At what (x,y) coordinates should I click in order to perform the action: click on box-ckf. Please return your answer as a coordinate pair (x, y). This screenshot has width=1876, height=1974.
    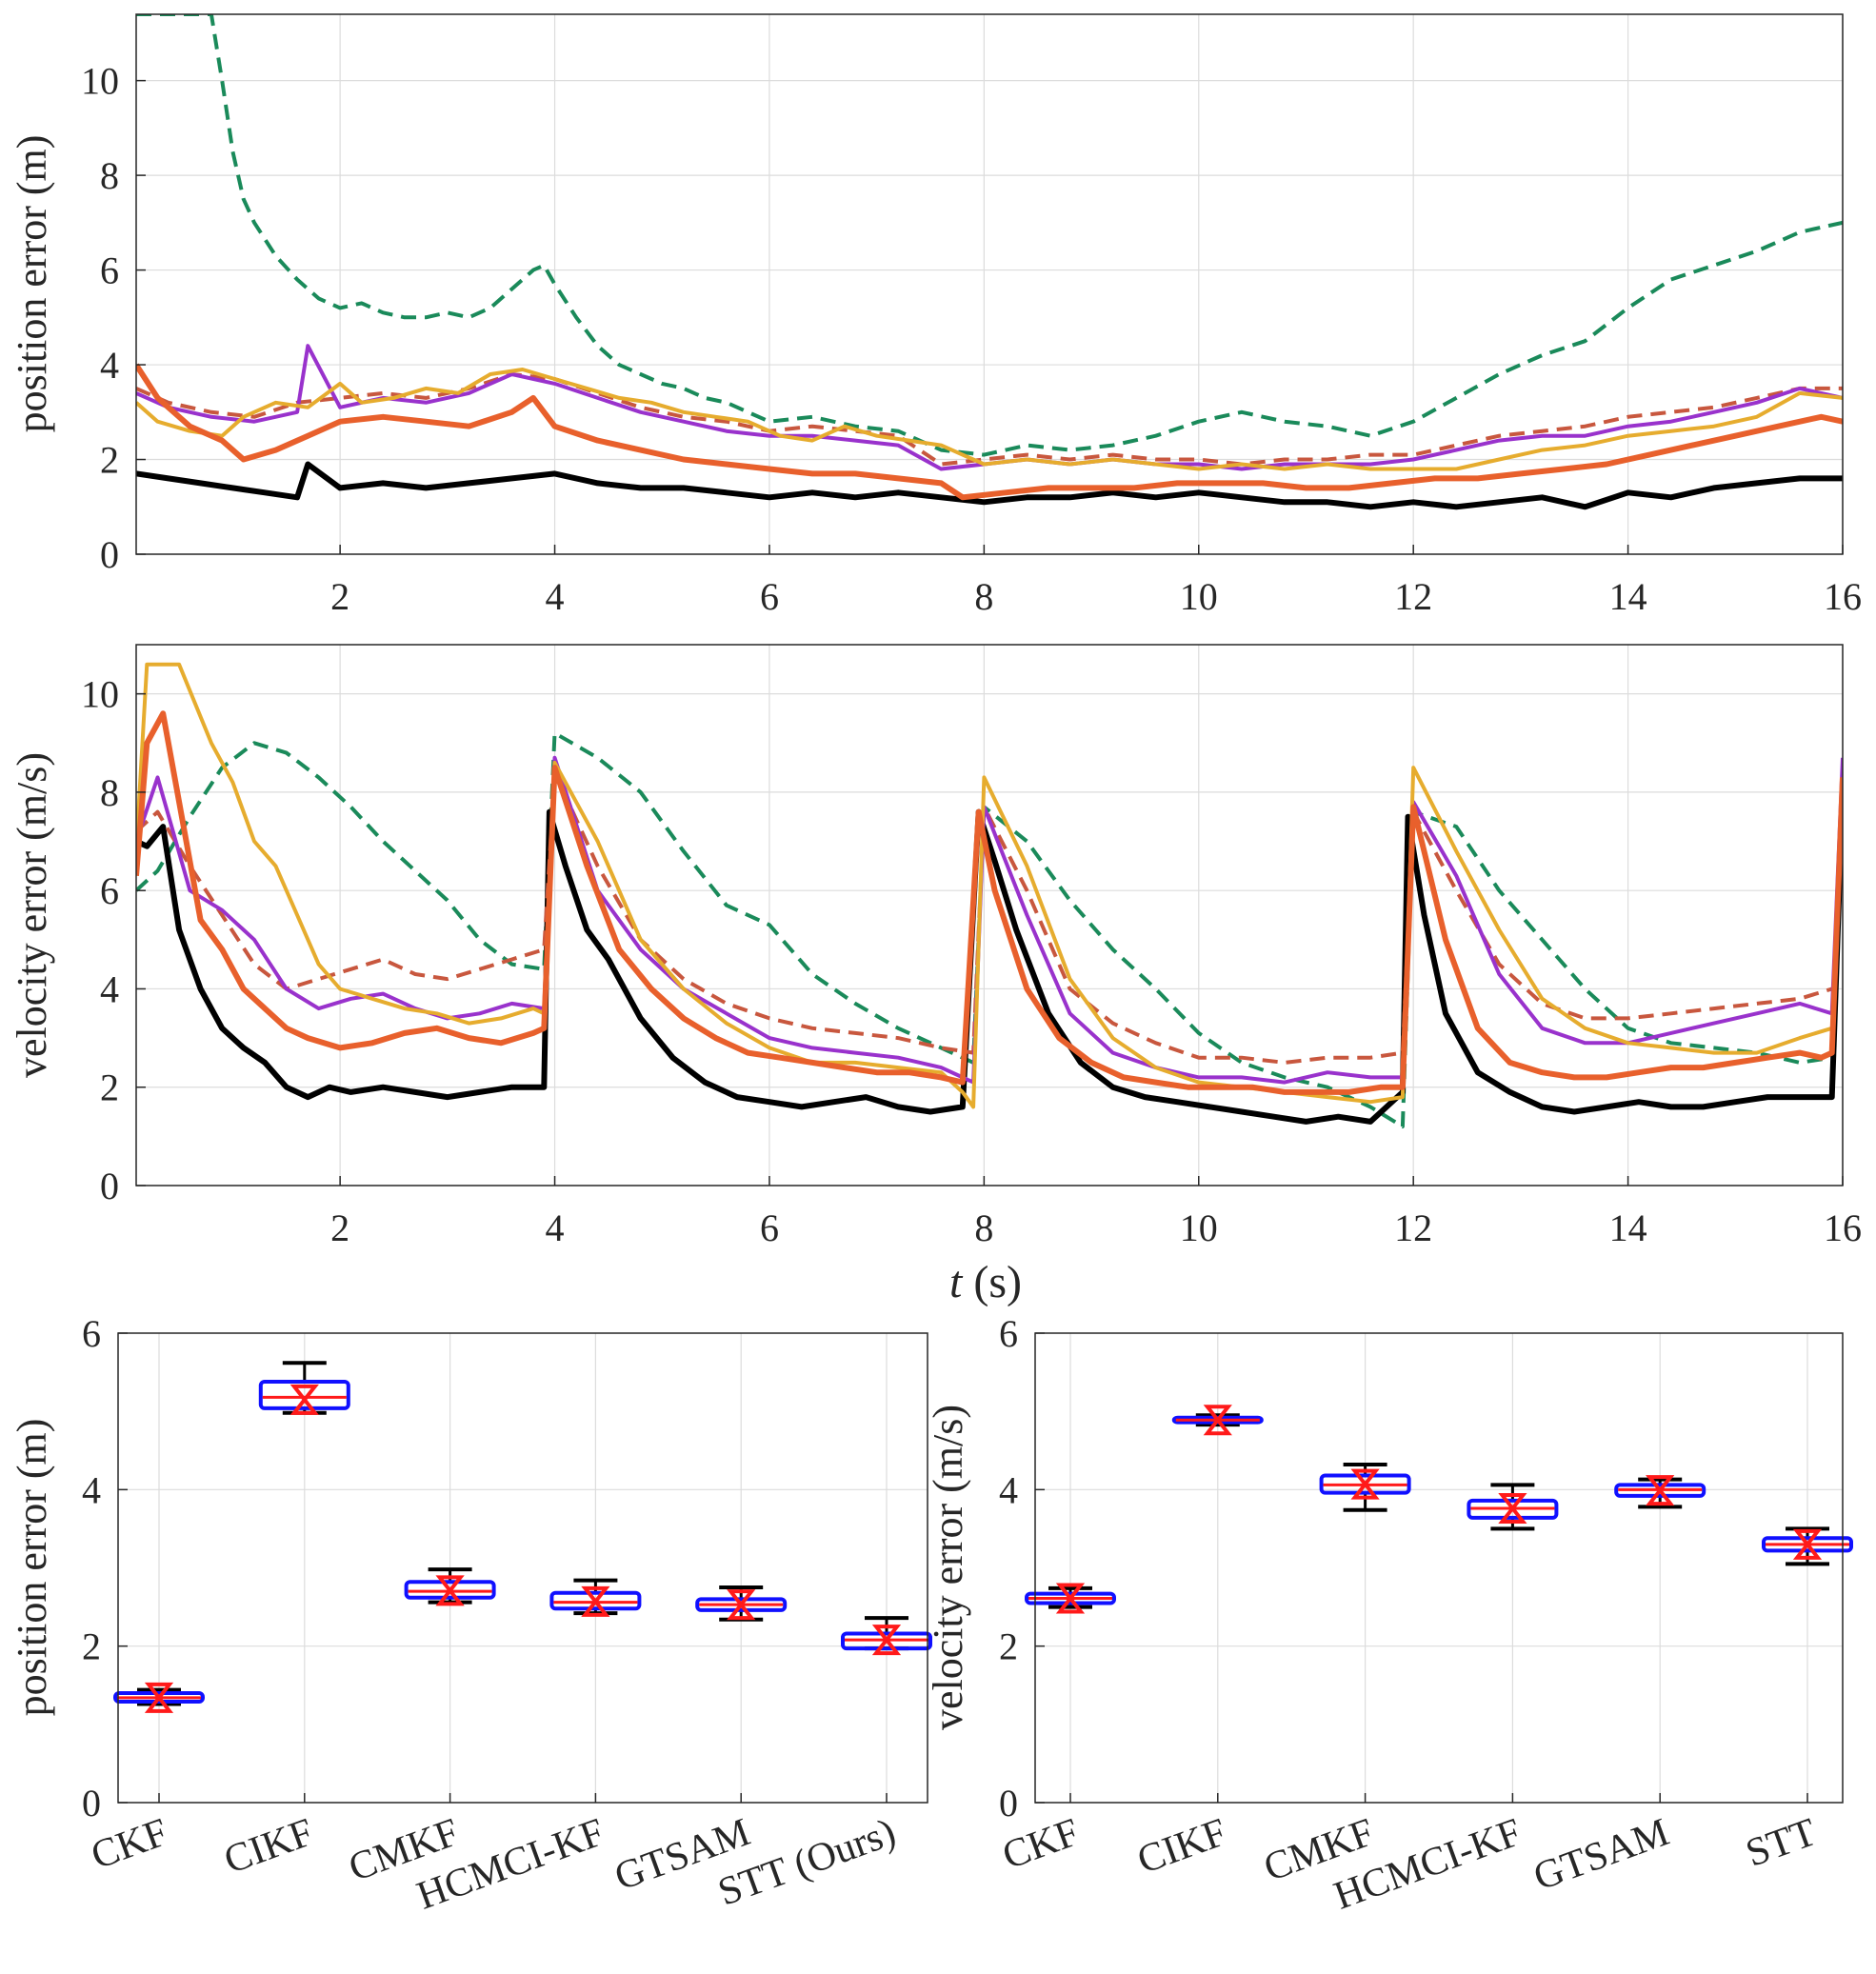
    Looking at the image, I should click on (1071, 1598).